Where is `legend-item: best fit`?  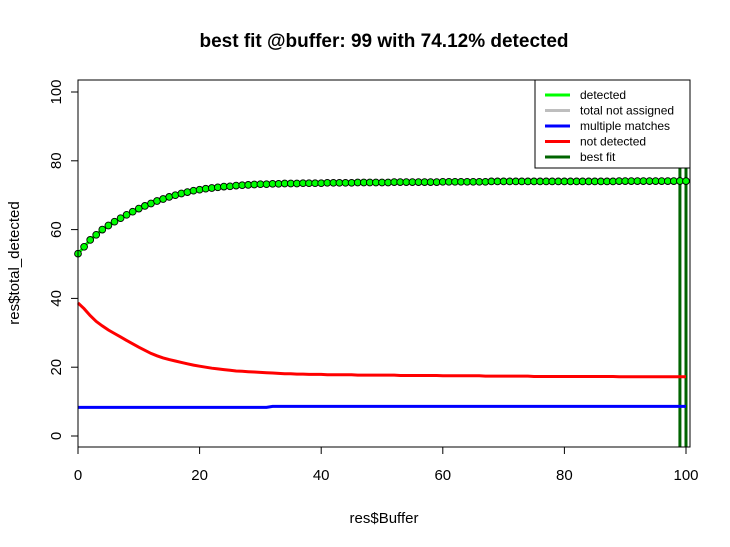
legend-item: best fit is located at coordinates (580, 157).